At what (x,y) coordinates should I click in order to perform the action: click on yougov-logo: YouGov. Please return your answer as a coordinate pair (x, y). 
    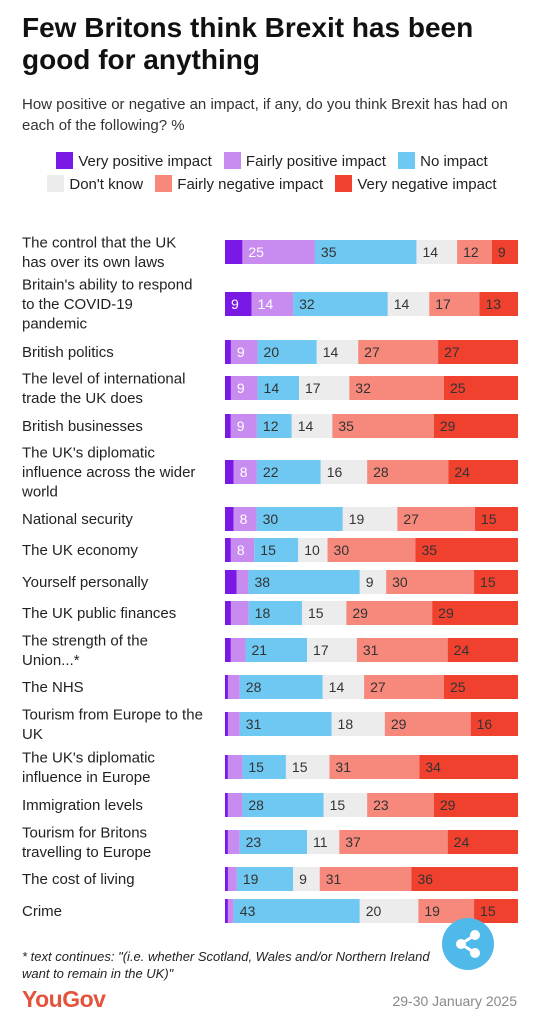
    Looking at the image, I should click on (64, 999).